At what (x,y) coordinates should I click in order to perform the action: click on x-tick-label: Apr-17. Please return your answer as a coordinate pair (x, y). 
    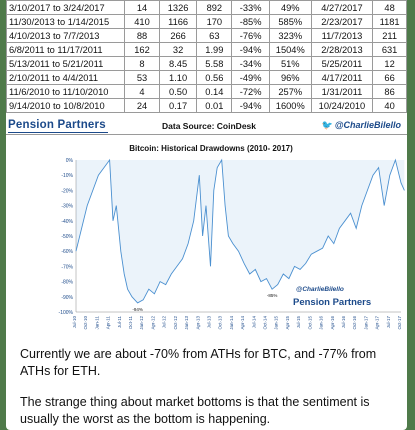
    Looking at the image, I should click on (377, 323).